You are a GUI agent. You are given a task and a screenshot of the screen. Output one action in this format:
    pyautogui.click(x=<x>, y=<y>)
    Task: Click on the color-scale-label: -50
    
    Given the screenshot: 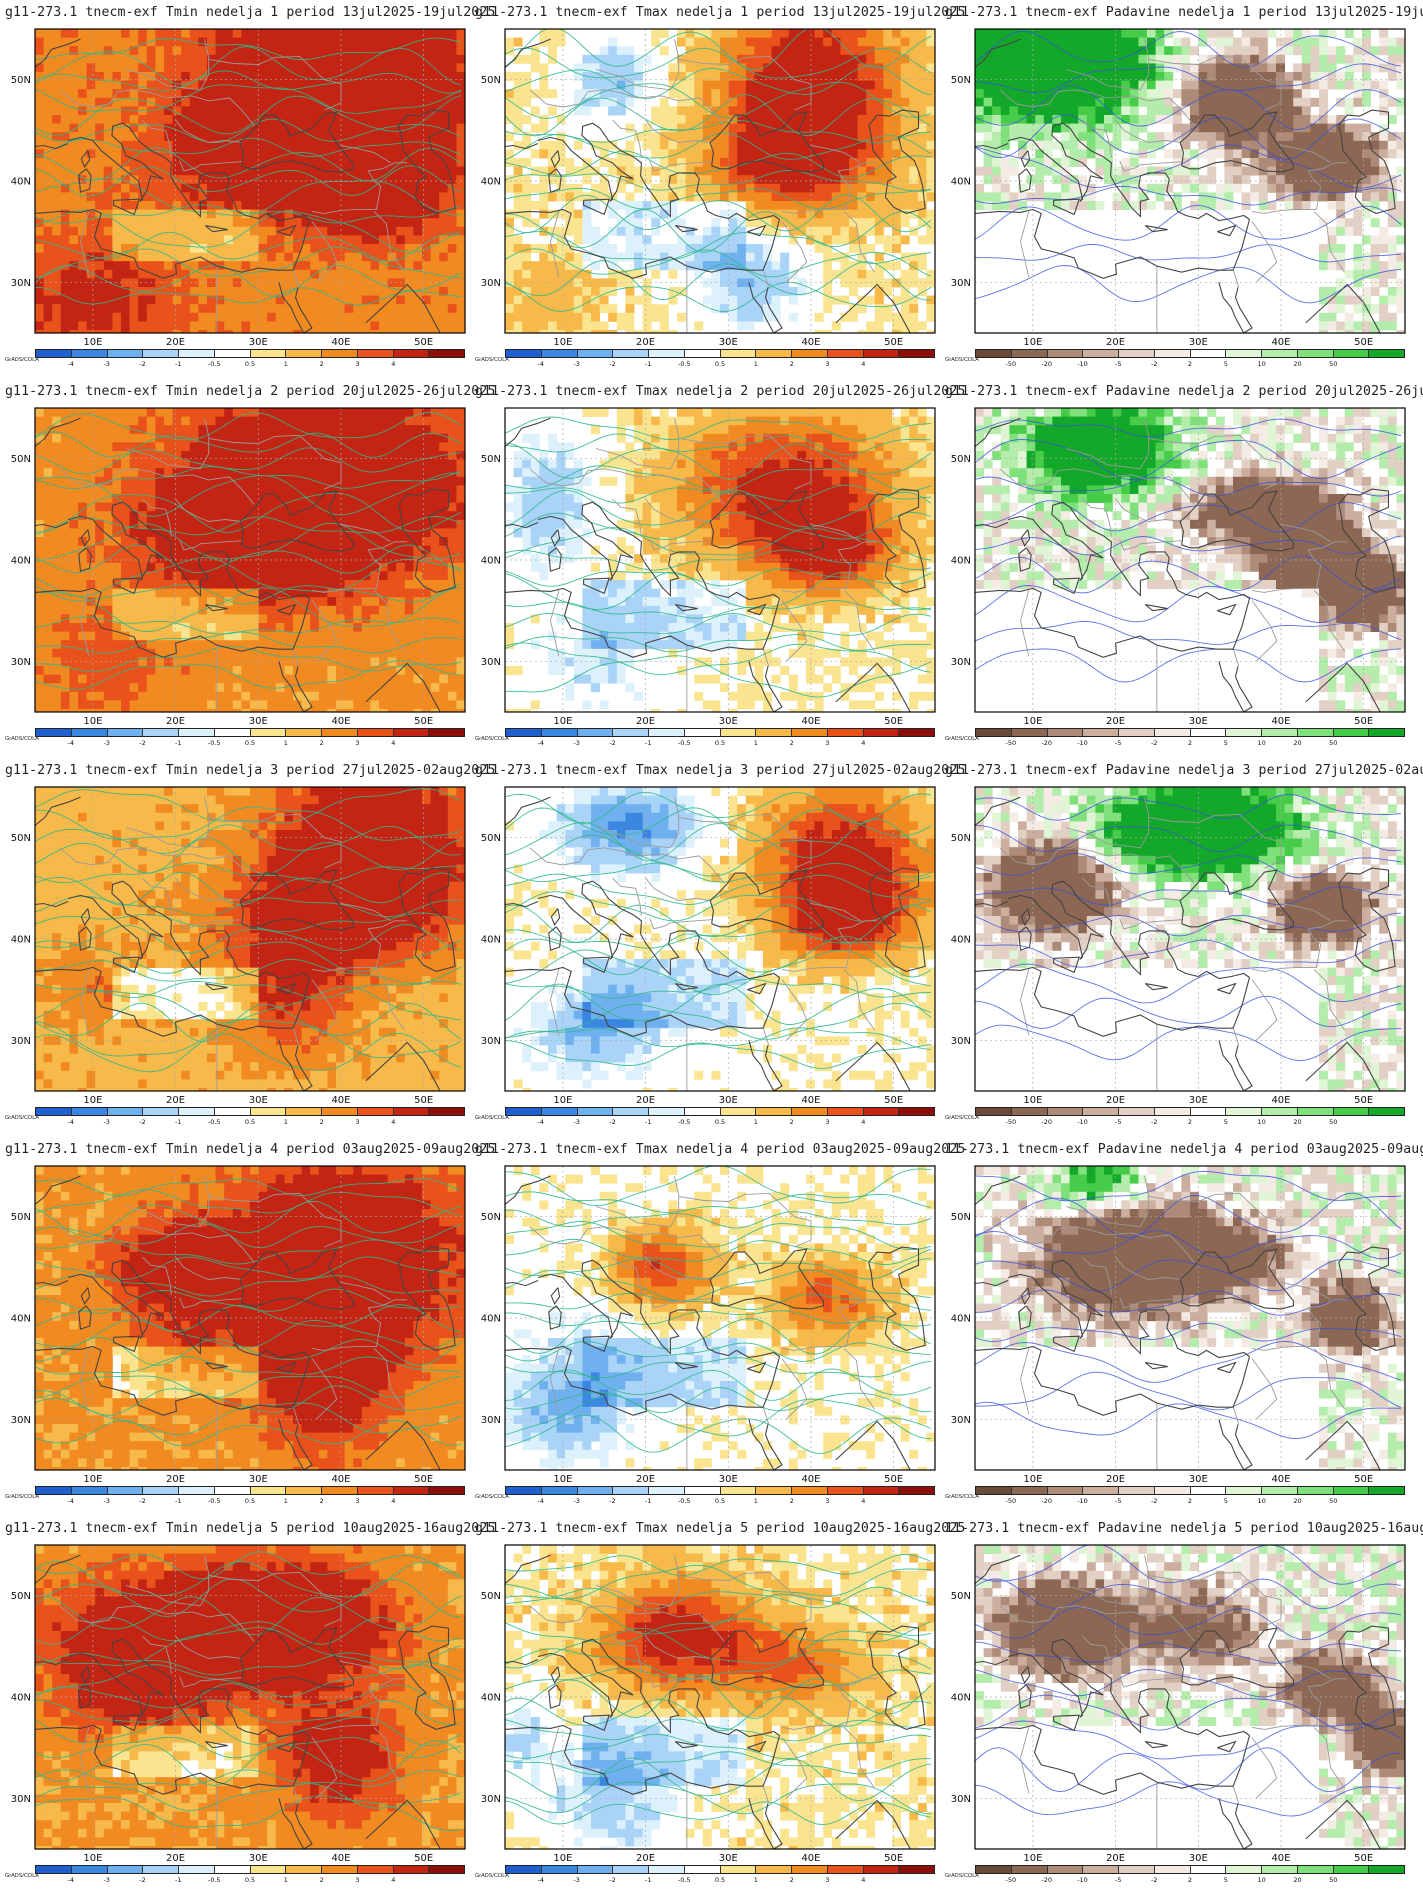 What is the action you would take?
    pyautogui.click(x=1010, y=1501)
    